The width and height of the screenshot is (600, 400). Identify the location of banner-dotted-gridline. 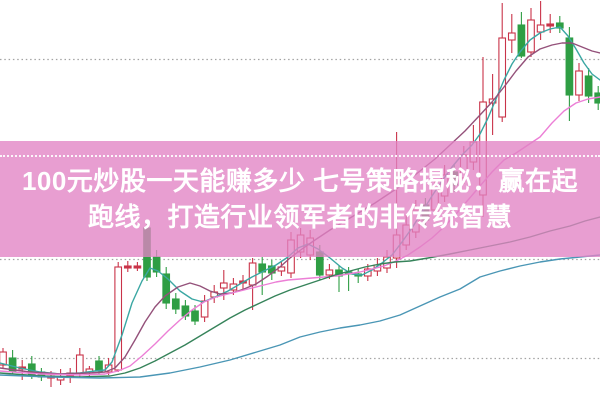
(300, 156).